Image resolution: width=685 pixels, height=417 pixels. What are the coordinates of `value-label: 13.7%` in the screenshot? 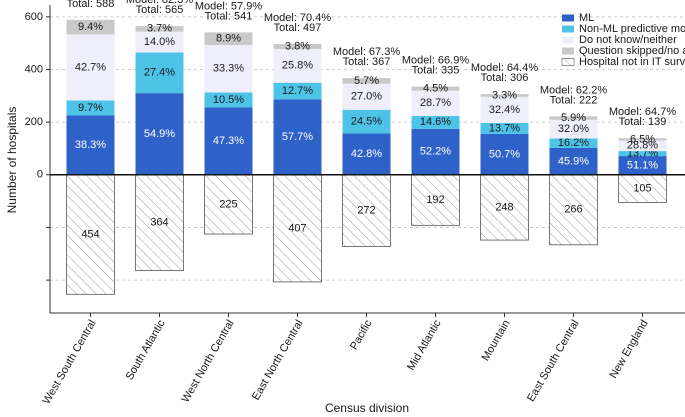 It's located at (504, 128).